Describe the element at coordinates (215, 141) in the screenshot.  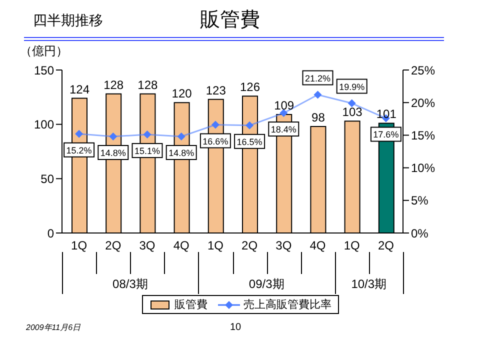
I see `data-label: 16.6%` at that location.